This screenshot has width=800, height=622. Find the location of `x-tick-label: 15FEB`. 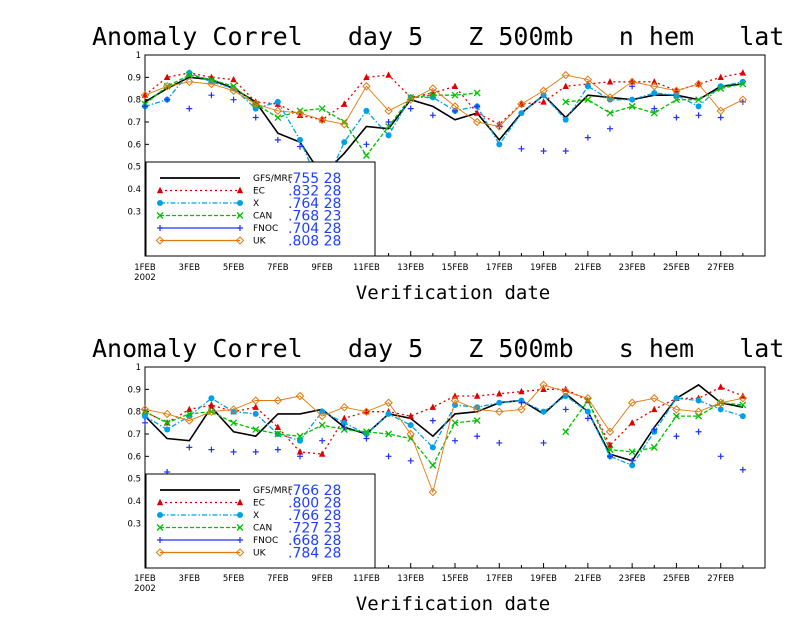

x-tick-label: 15FEB is located at coordinates (455, 579).